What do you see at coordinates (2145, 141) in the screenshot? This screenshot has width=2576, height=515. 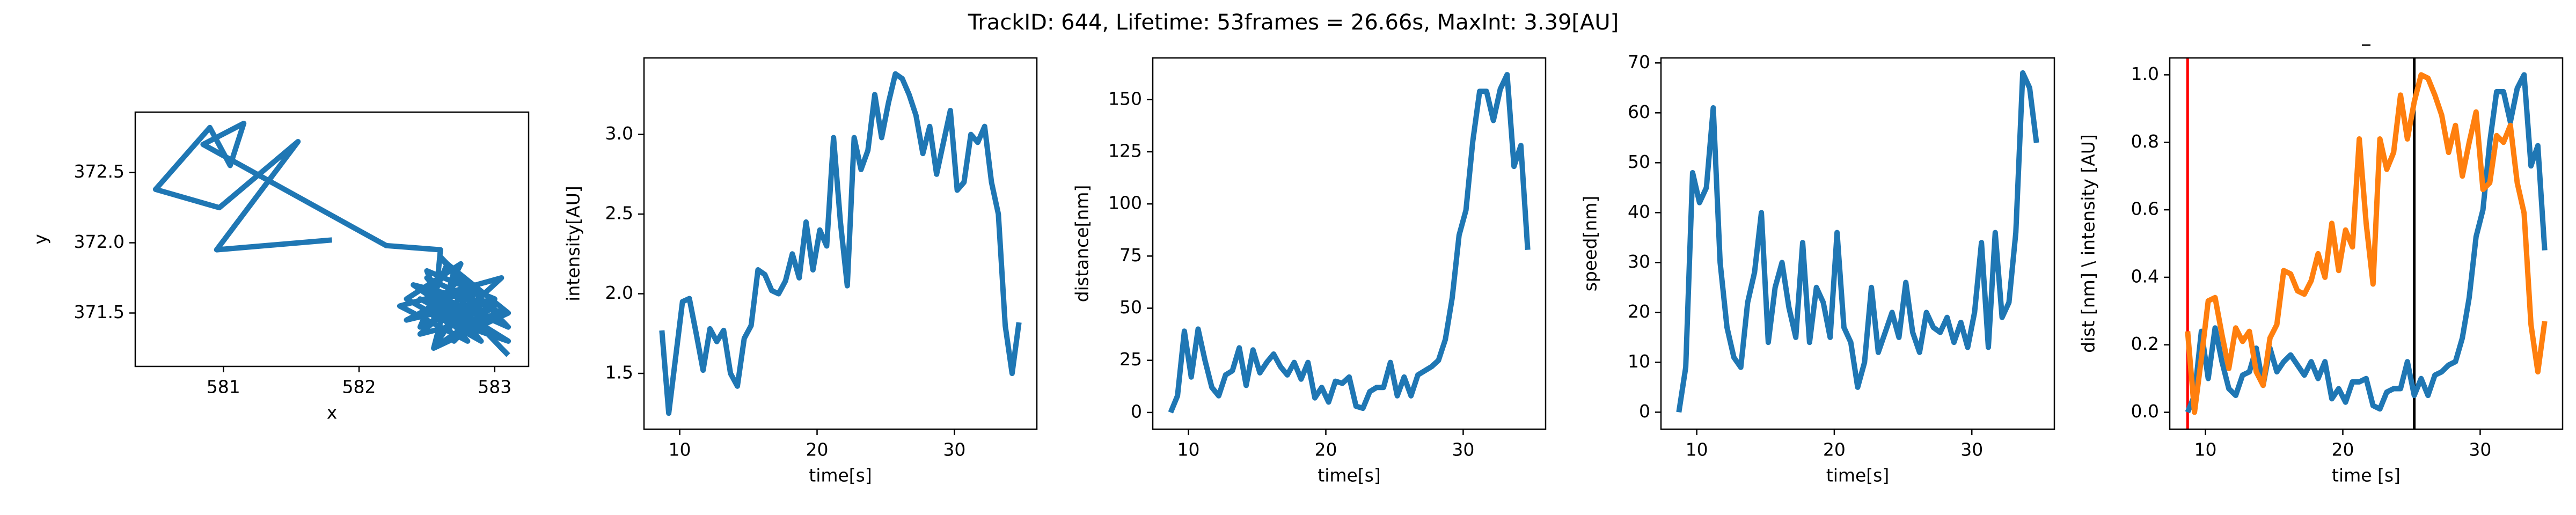 I see `y-tick-label: 0.8` at bounding box center [2145, 141].